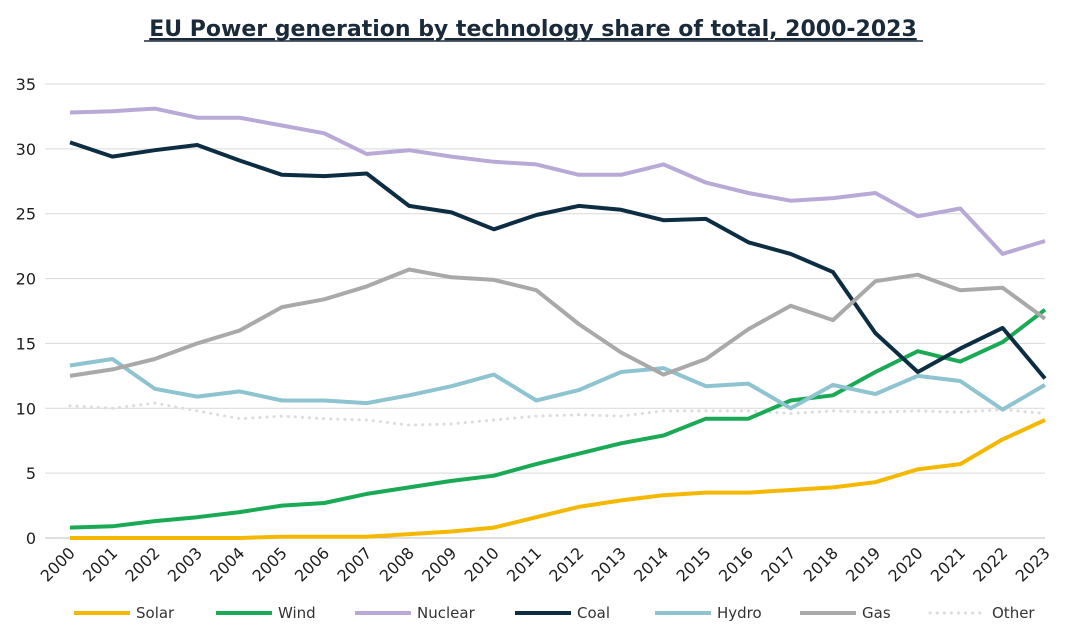 Image resolution: width=1087 pixels, height=644 pixels. I want to click on x-tick-label: 2005, so click(270, 564).